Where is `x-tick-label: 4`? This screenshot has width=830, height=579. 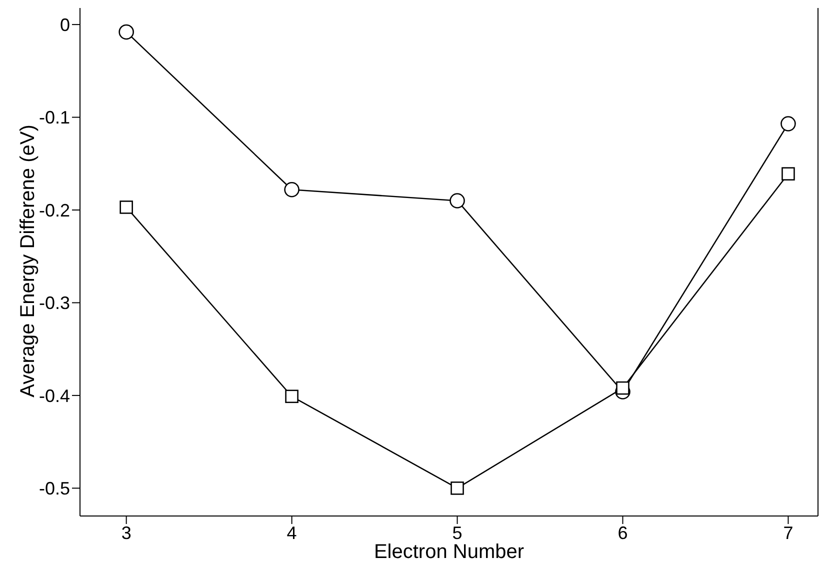 x-tick-label: 4 is located at coordinates (291, 532).